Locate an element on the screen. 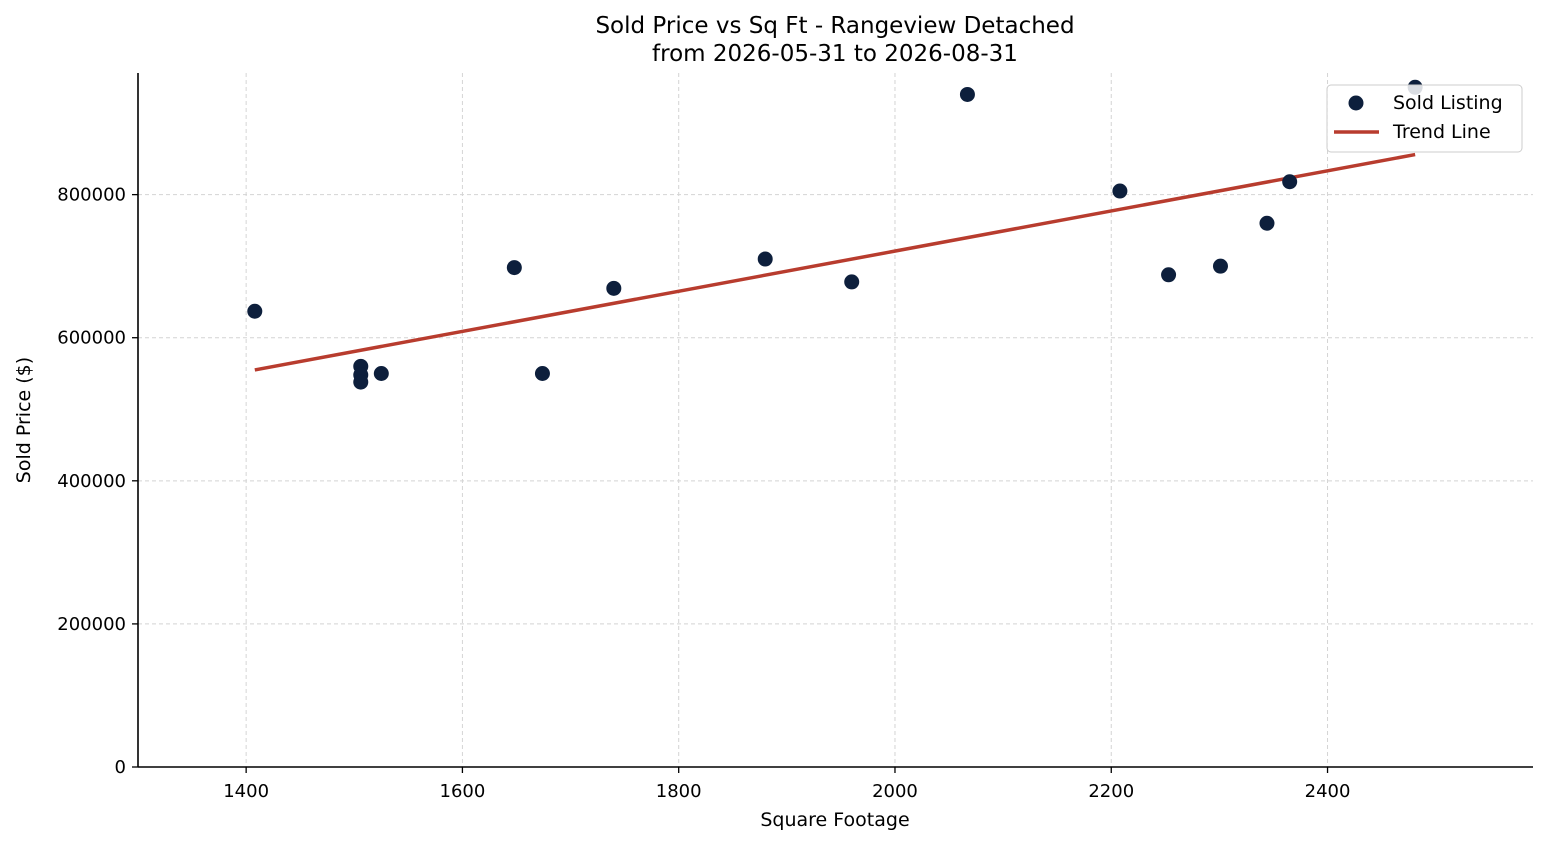 This screenshot has height=845, width=1547. legend-label-sold-listing: Sold Listing is located at coordinates (1448, 103).